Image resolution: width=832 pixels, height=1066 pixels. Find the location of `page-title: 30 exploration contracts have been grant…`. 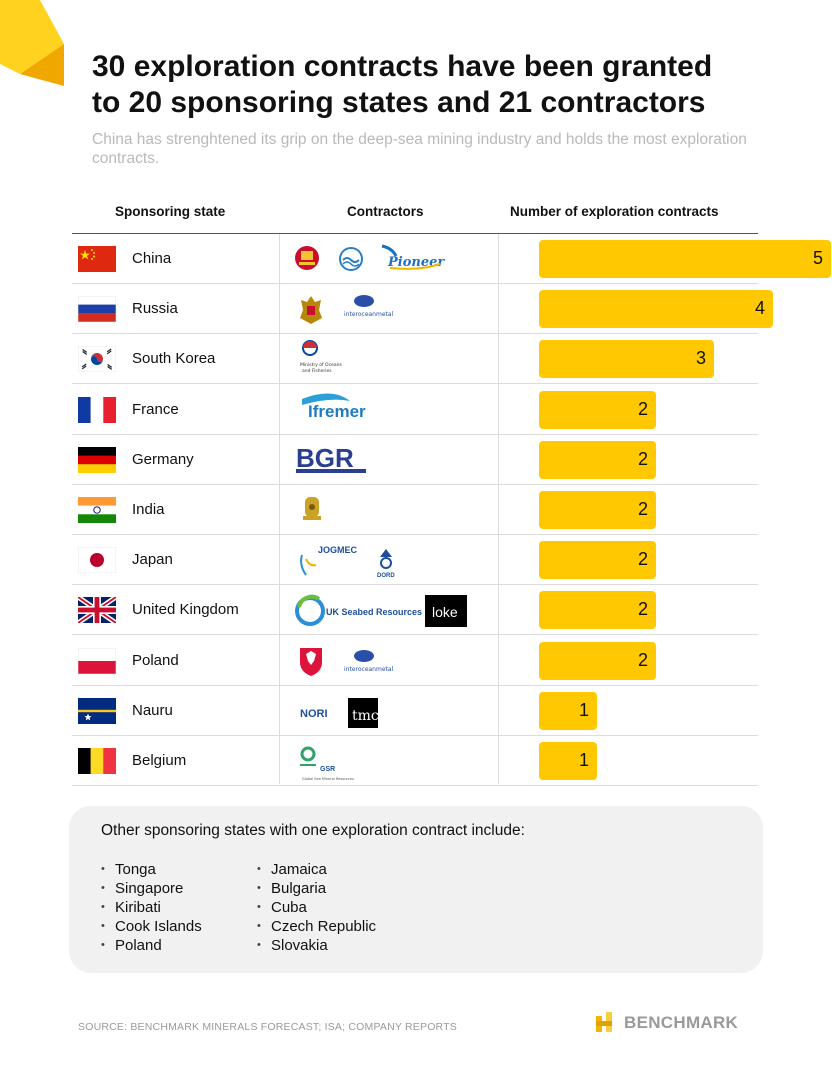

page-title: 30 exploration contracts have been grant… is located at coordinates (442, 85).